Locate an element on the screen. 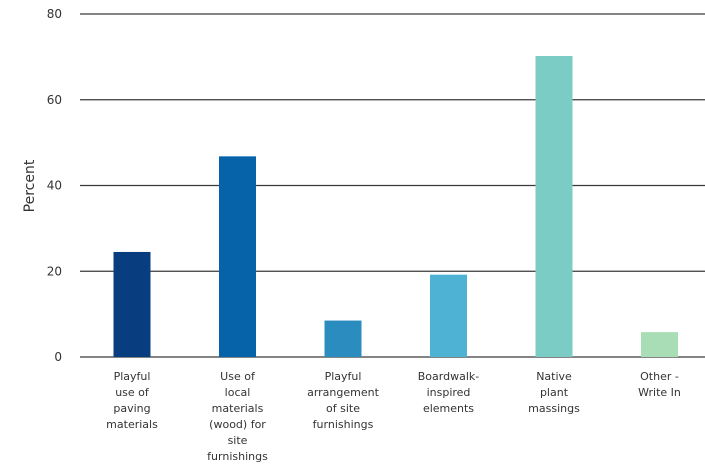 The width and height of the screenshot is (705, 472). y-tick-label: 40 is located at coordinates (54, 186).